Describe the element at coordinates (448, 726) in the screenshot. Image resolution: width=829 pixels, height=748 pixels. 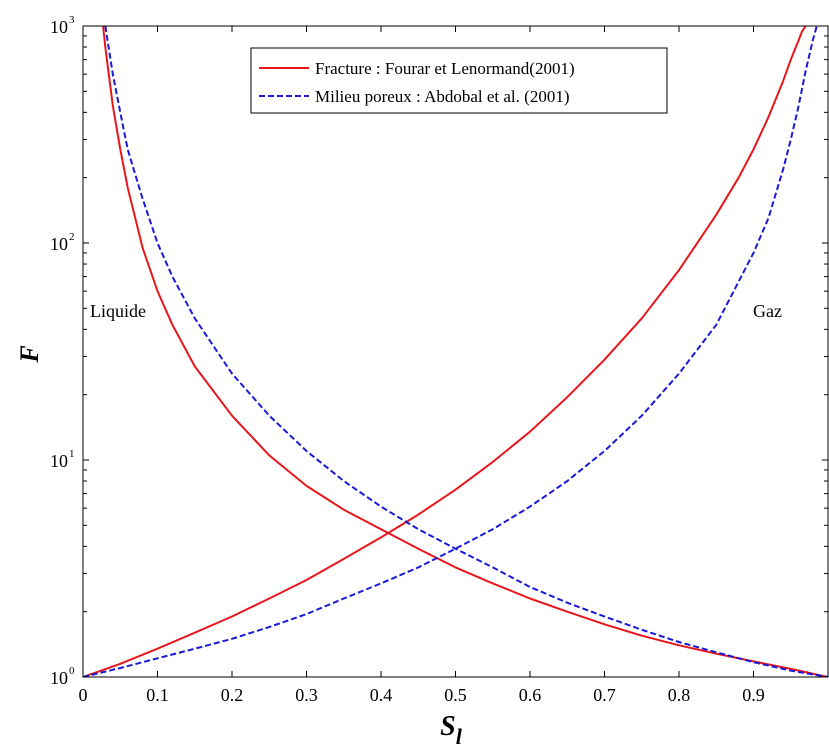
I see `x-axis-title-main: S` at that location.